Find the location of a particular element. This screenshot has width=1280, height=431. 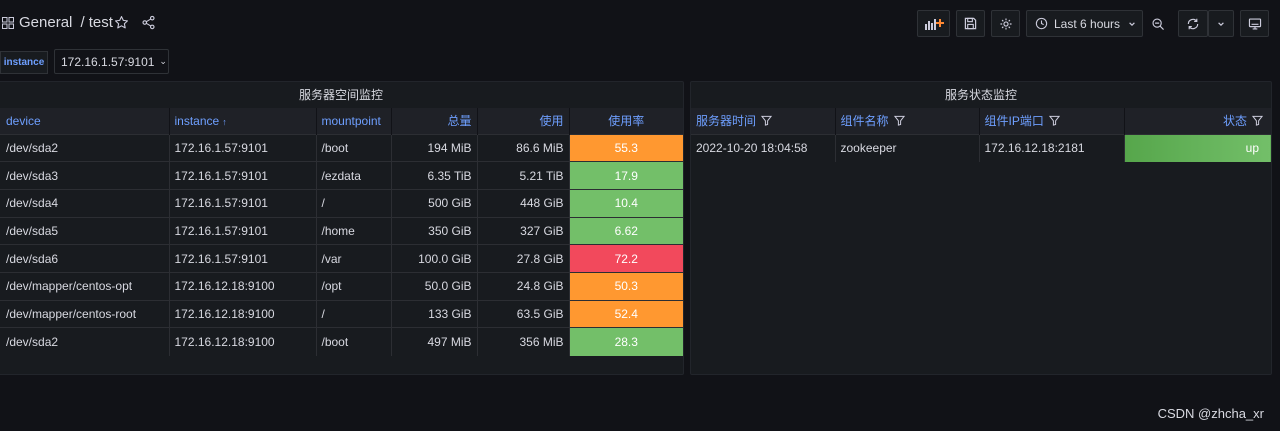

dashboard-settings-button is located at coordinates (1005, 23).